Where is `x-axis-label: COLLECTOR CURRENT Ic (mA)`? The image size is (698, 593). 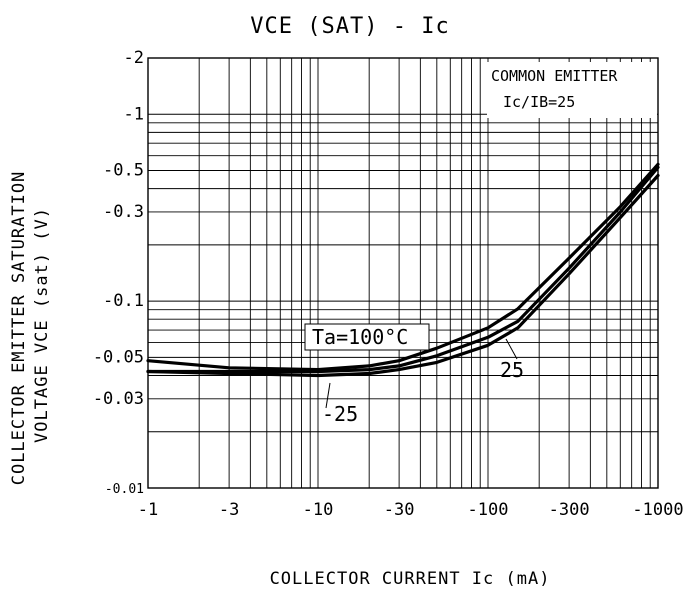 x-axis-label: COLLECTOR CURRENT Ic (mA) is located at coordinates (410, 579).